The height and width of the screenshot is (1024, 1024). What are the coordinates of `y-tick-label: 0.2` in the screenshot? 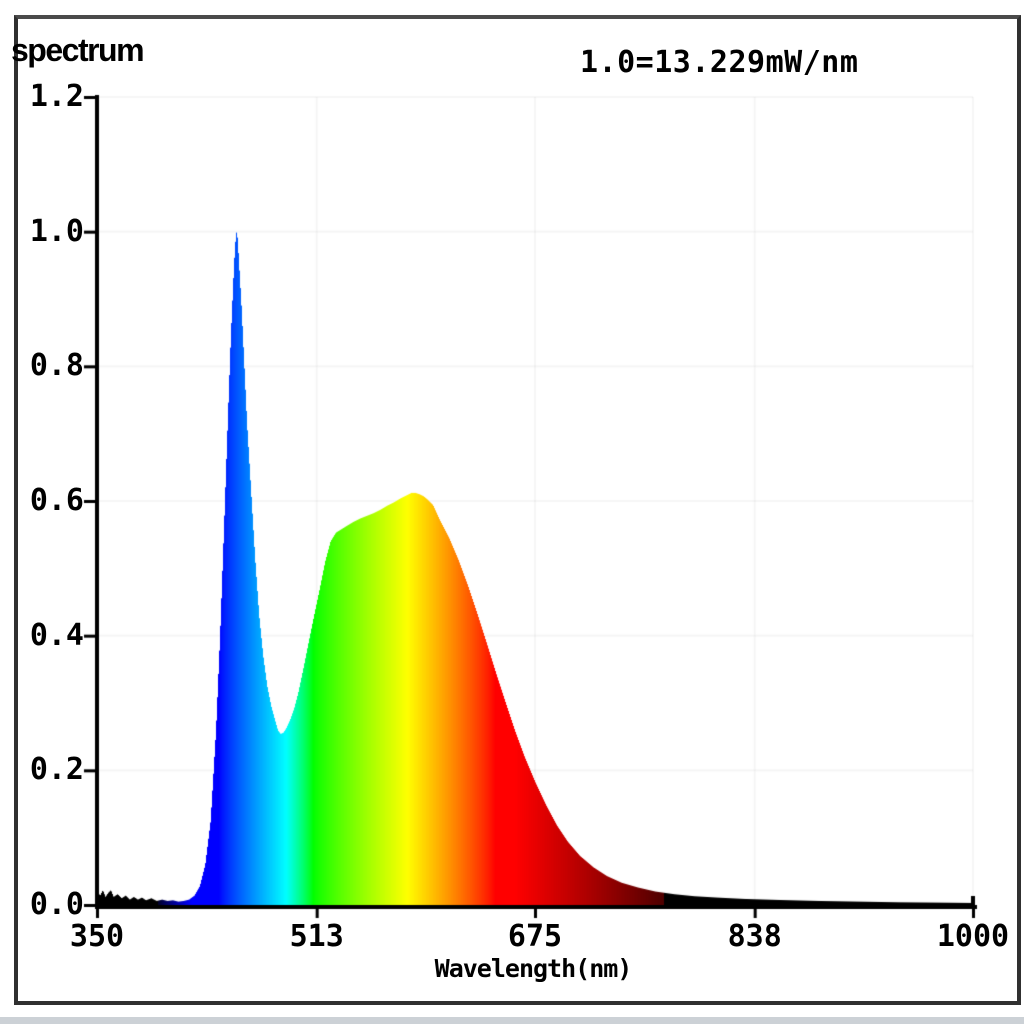 It's located at (56, 770).